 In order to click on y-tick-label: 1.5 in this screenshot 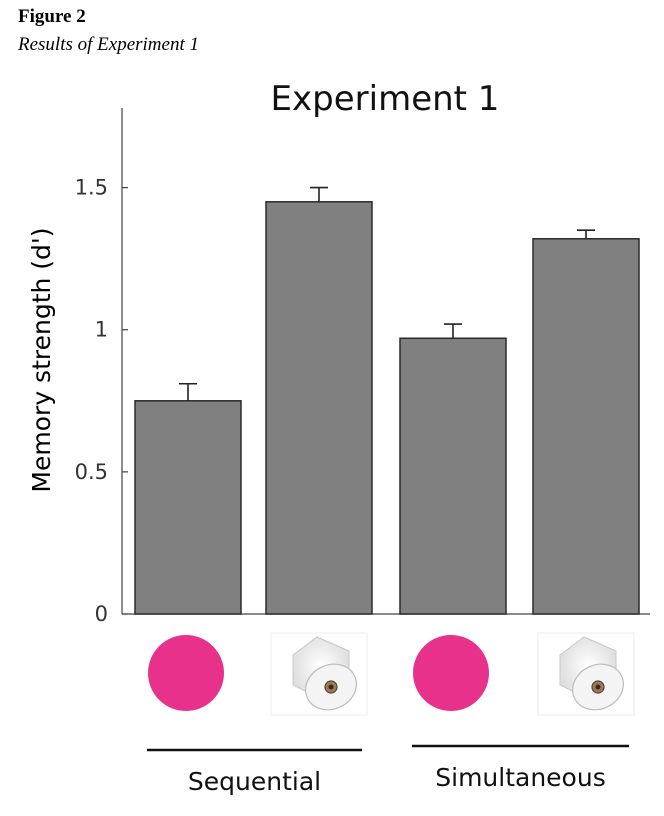, I will do `click(91, 188)`.